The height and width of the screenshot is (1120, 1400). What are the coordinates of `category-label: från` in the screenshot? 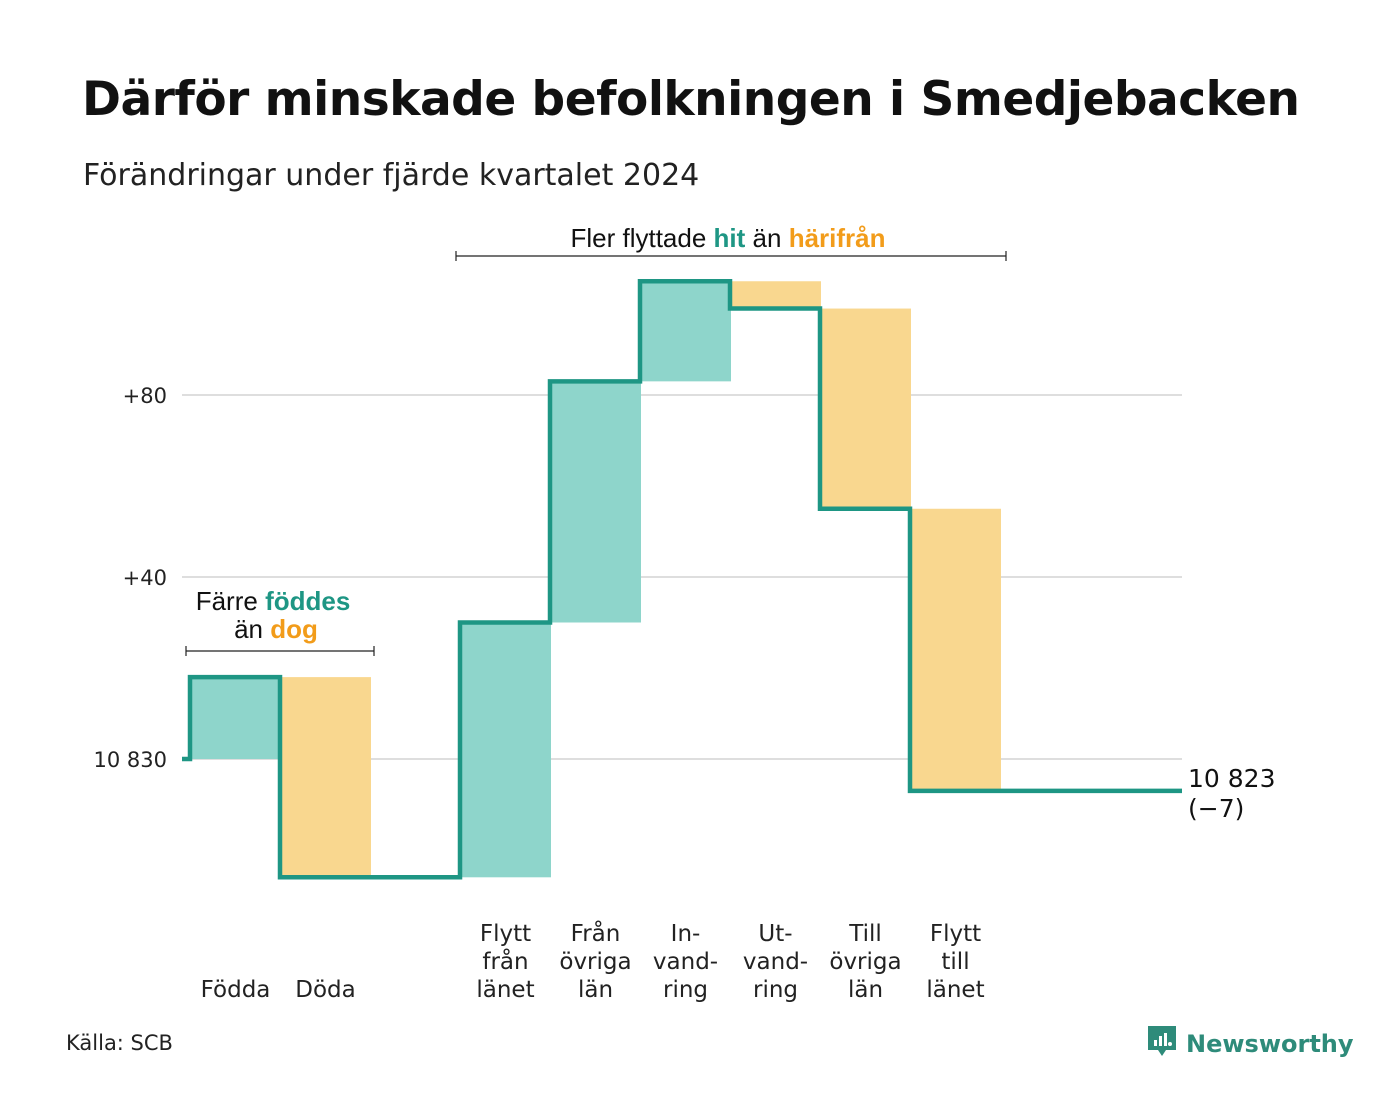 It's located at (505, 961).